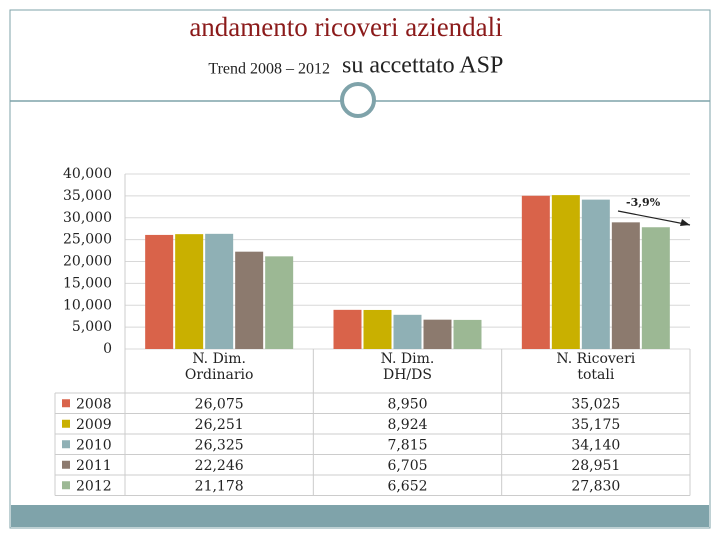 This screenshot has width=720, height=544. I want to click on table-value: 35,025, so click(595, 404).